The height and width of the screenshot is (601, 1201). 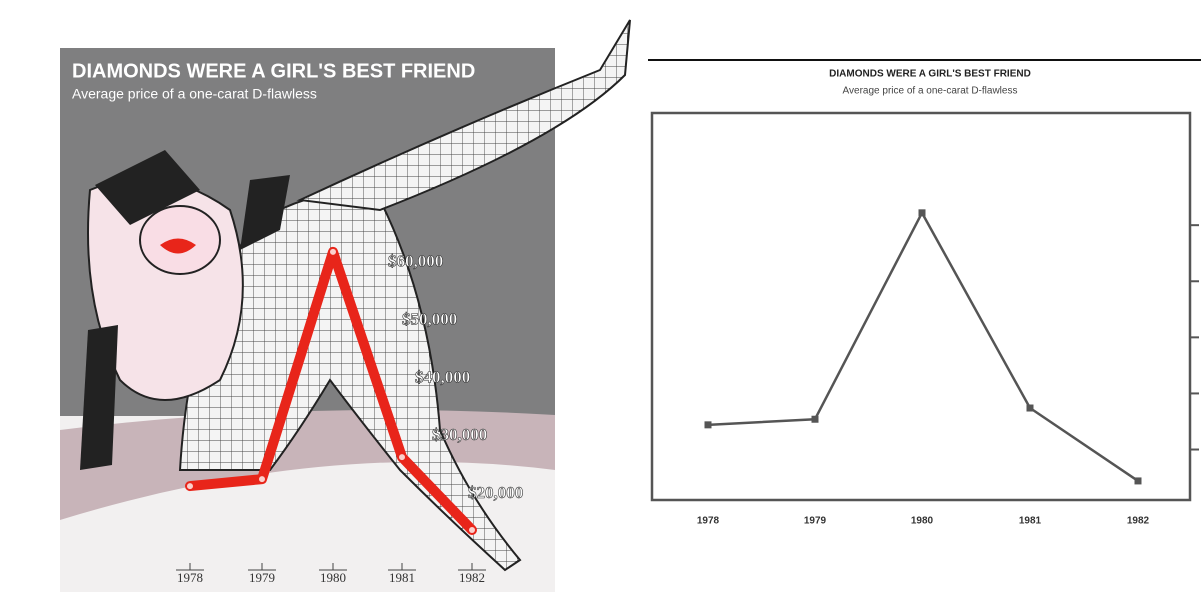 What do you see at coordinates (265, 212) in the screenshot?
I see `glove-raised` at bounding box center [265, 212].